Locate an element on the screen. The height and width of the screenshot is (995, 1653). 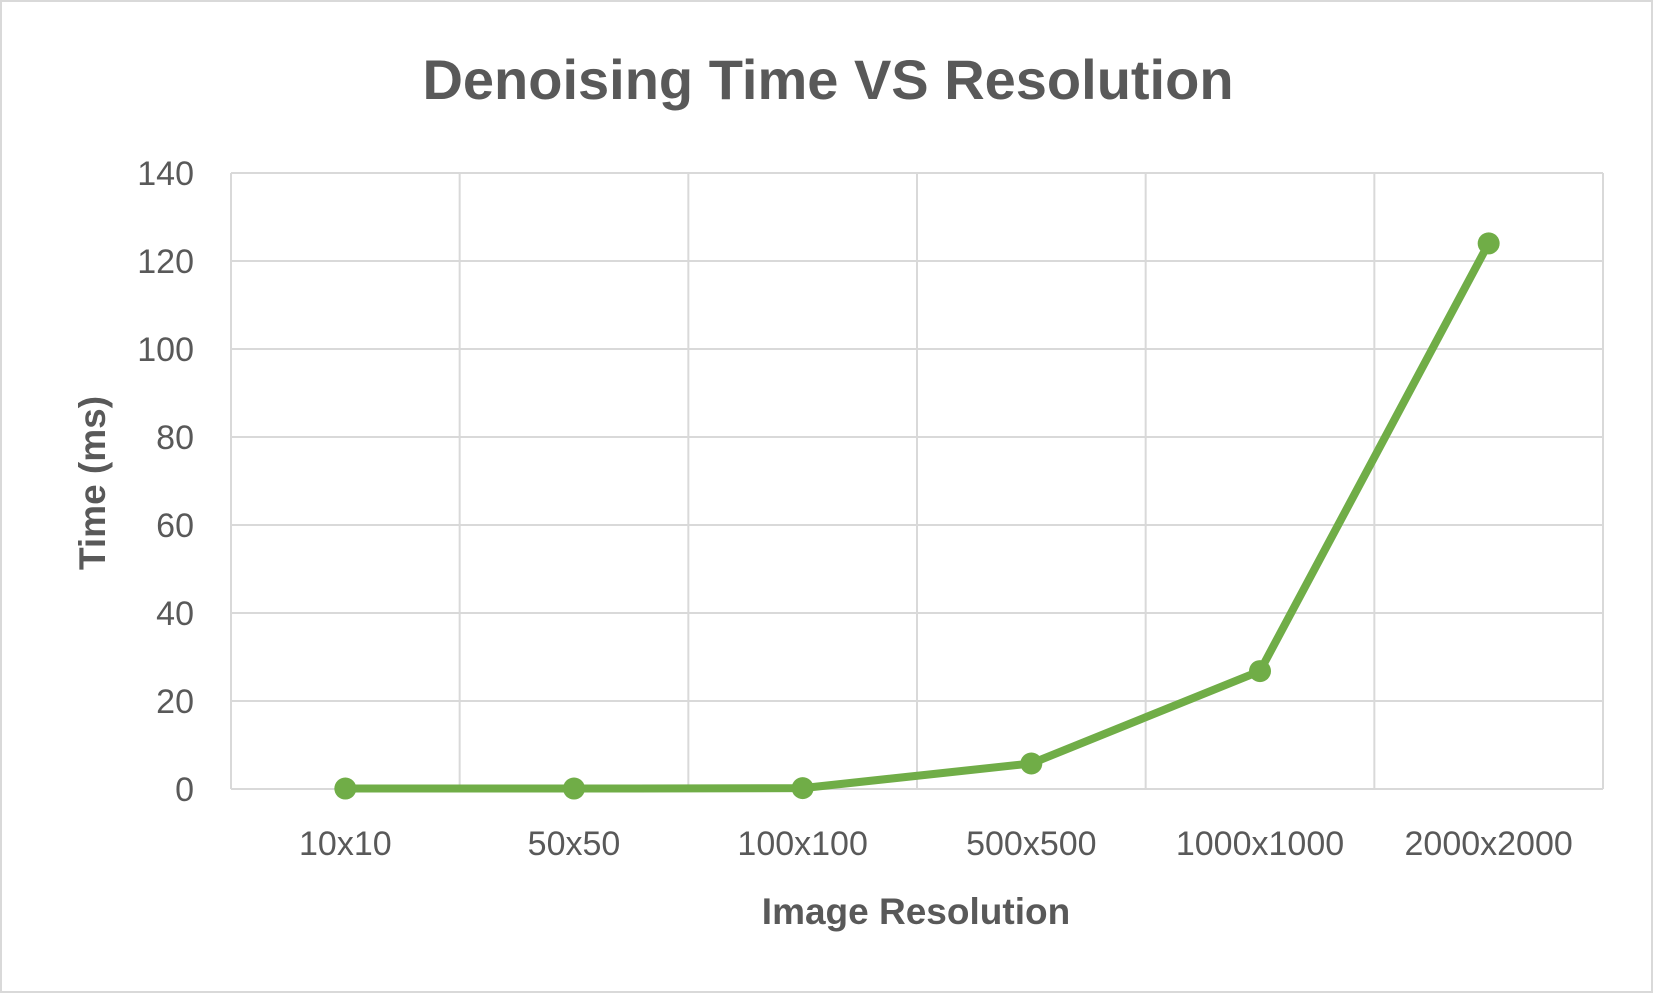
y-tick-label: 20 is located at coordinates (175, 702).